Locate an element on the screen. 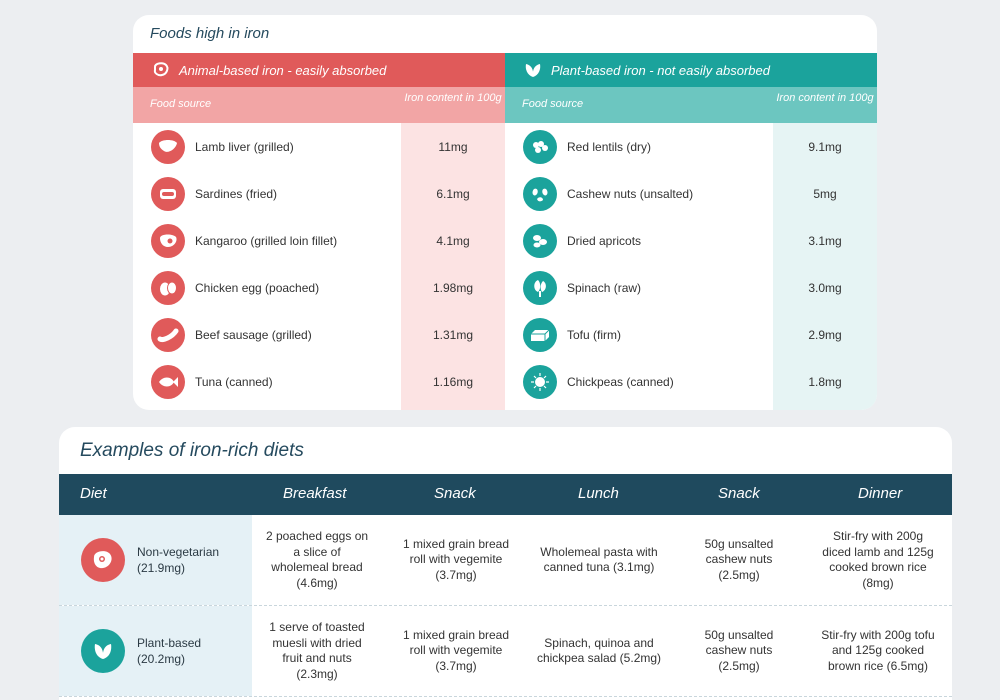 This screenshot has height=700, width=1000. plant-section-header: Plant-based iron - not easily absorbed is located at coordinates (691, 70).